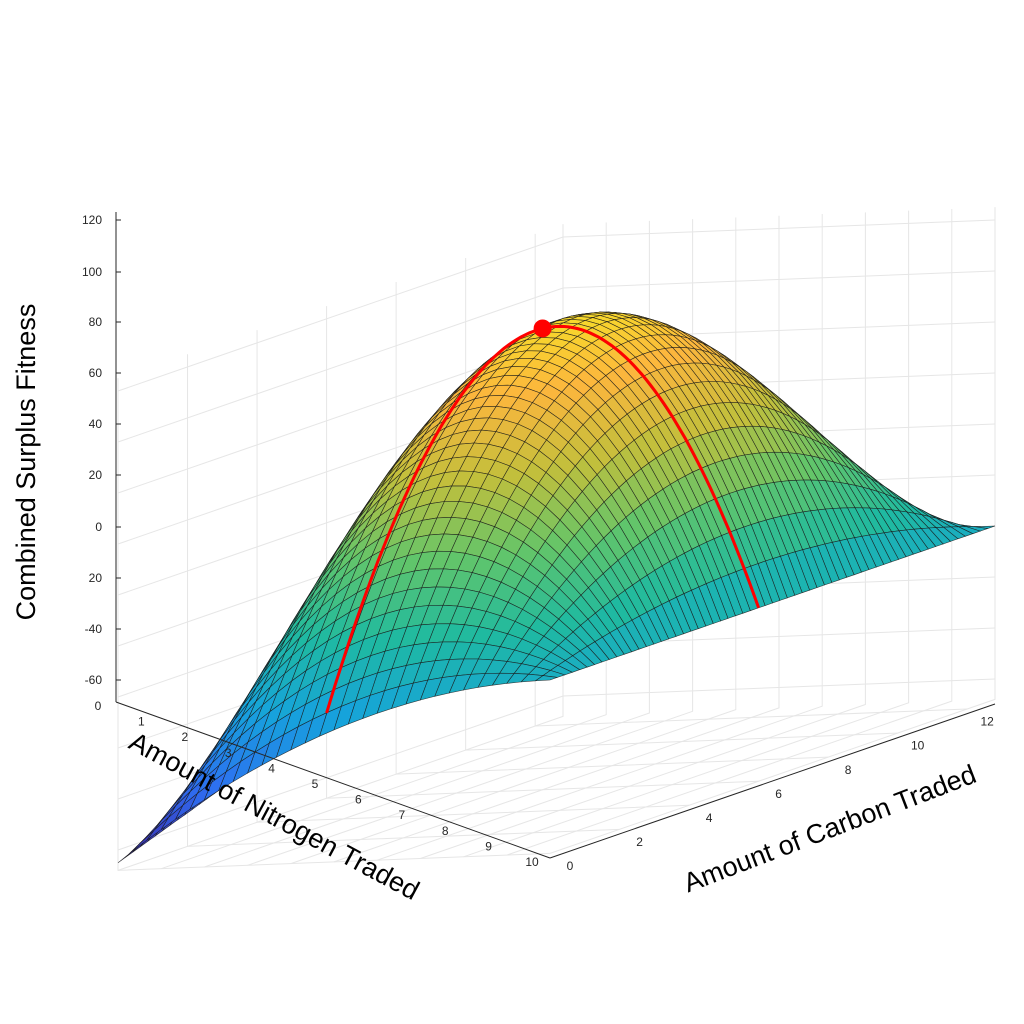 The height and width of the screenshot is (1024, 1024). What do you see at coordinates (92, 220) in the screenshot?
I see `z-tick-label: 120` at bounding box center [92, 220].